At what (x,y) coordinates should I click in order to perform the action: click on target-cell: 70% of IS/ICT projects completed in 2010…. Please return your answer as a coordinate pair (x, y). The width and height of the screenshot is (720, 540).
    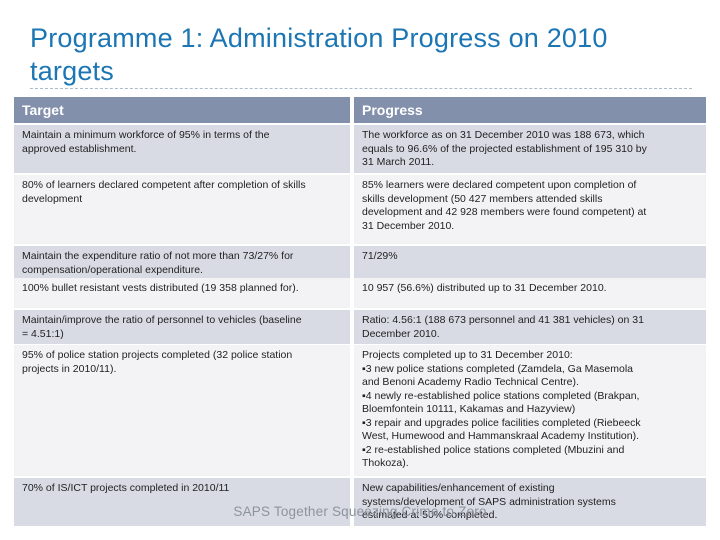
    Looking at the image, I should click on (182, 502).